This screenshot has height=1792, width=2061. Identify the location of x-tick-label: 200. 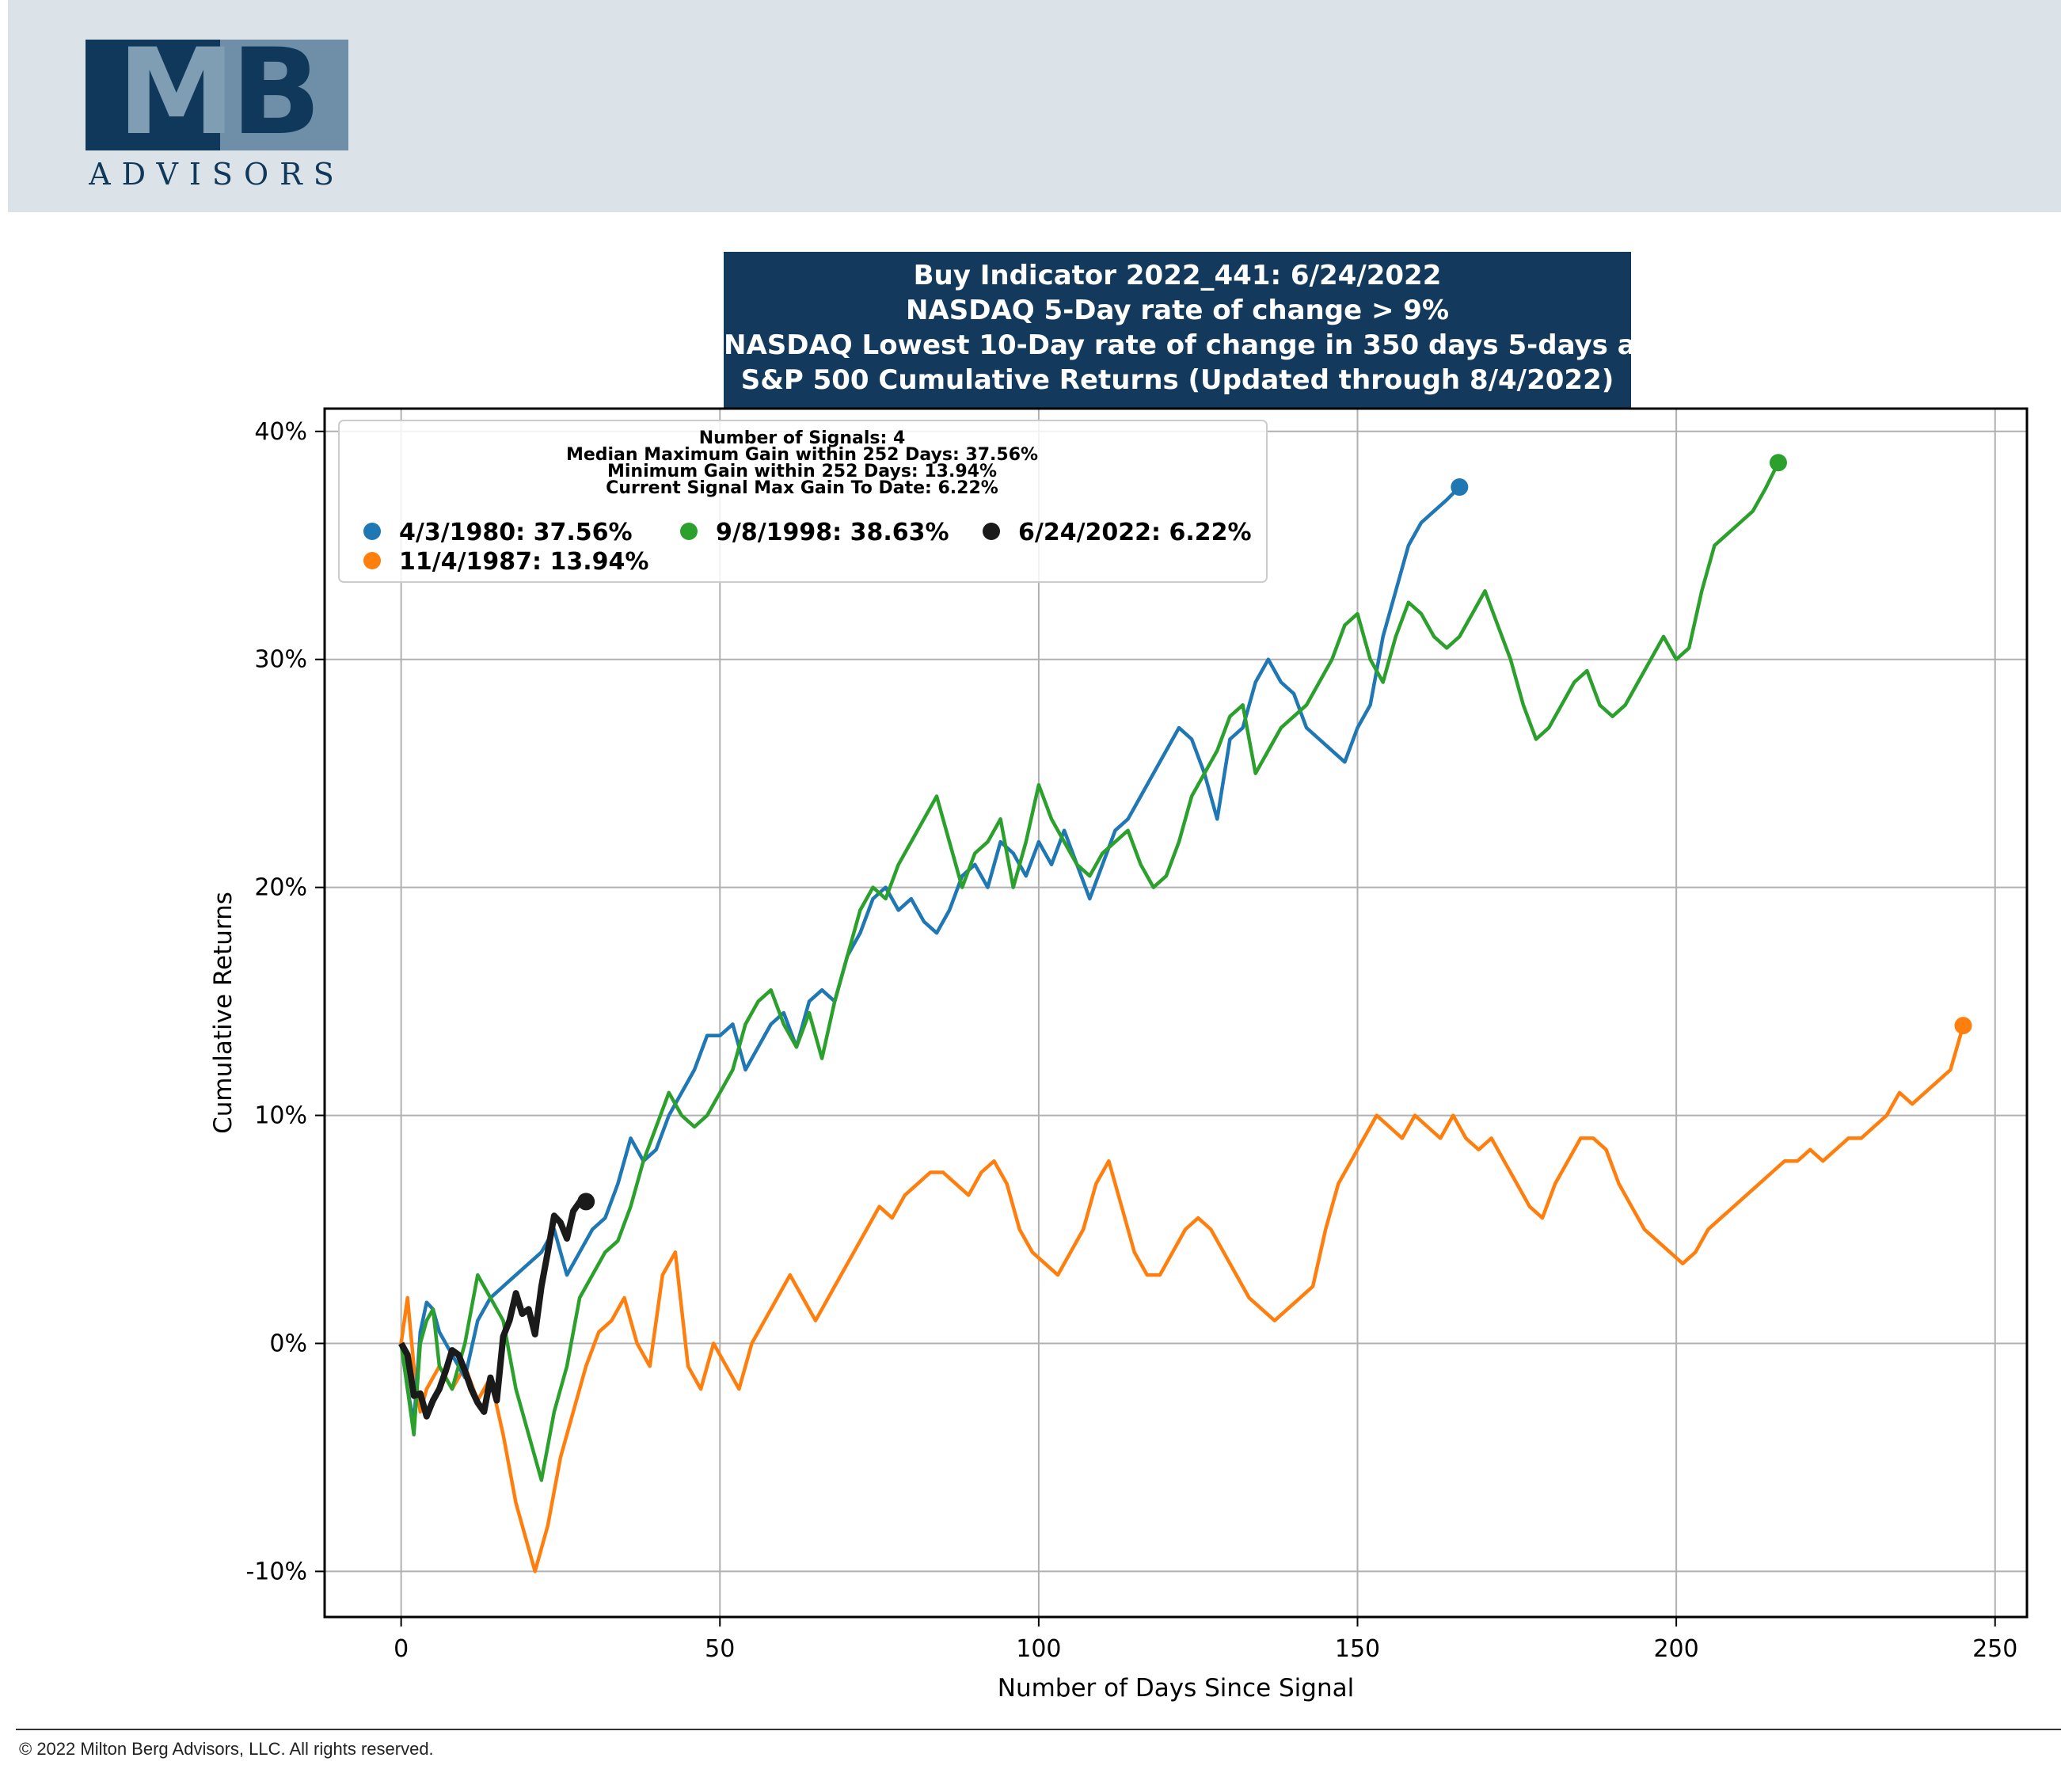
(1675, 1649).